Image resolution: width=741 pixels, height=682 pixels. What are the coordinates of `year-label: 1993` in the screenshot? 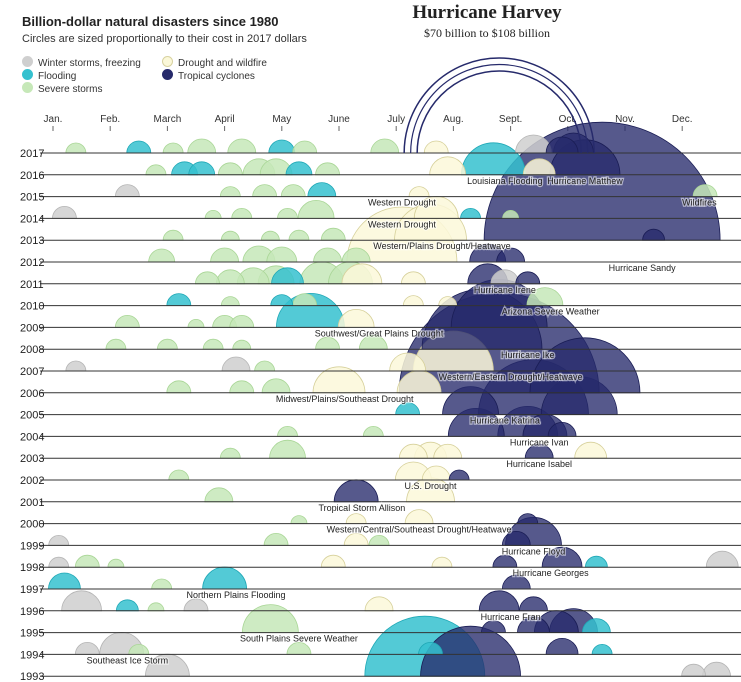 It's located at (32, 676).